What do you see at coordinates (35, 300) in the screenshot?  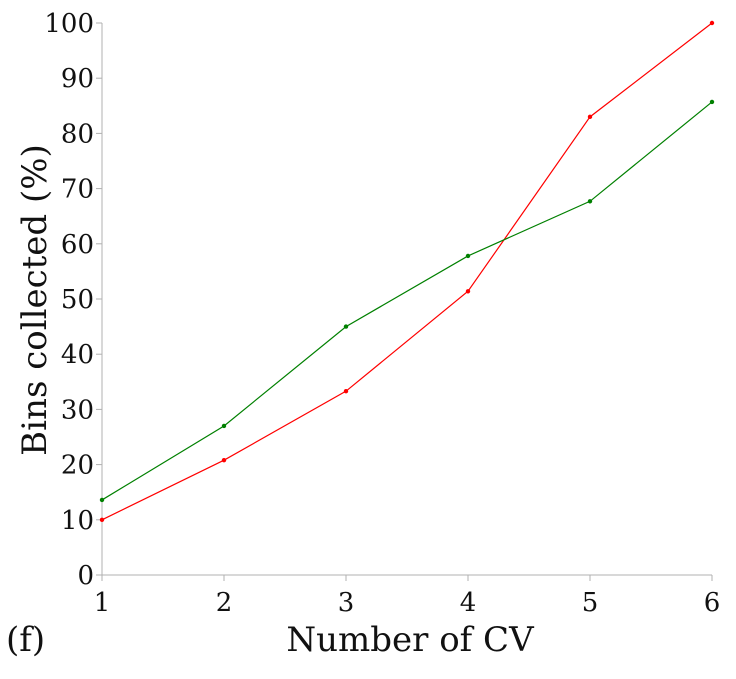 I see `y-axis-label: Bins collected (%)` at bounding box center [35, 300].